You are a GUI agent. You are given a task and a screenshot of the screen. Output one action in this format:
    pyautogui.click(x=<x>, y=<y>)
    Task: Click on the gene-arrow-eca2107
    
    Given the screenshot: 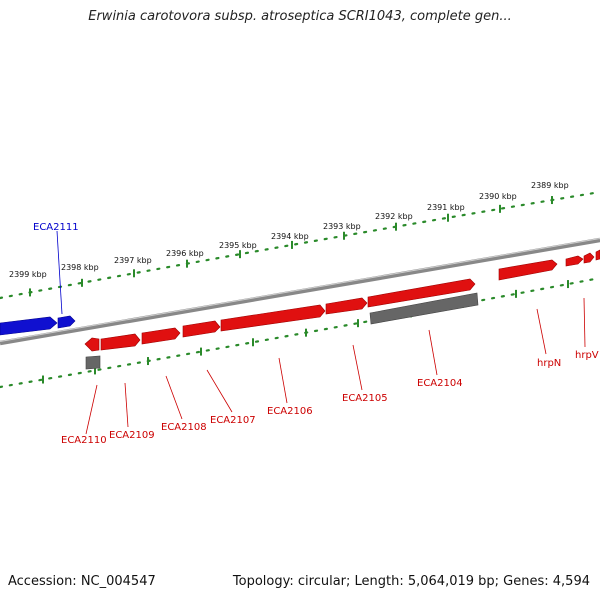 What is the action you would take?
    pyautogui.click(x=201, y=329)
    